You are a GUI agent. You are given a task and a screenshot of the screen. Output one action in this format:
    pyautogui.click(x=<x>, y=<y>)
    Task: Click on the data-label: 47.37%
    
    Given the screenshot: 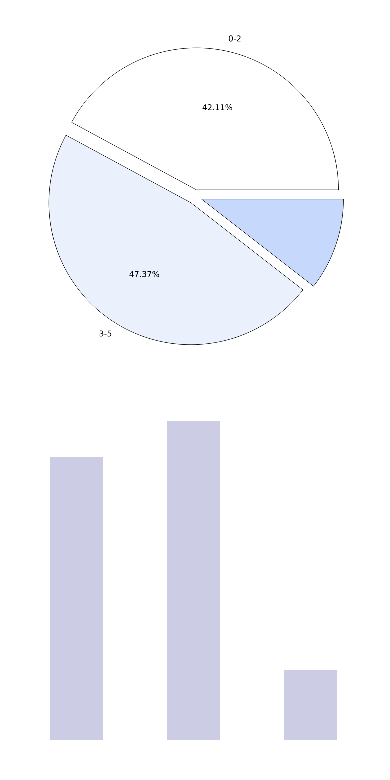 What is the action you would take?
    pyautogui.click(x=145, y=274)
    